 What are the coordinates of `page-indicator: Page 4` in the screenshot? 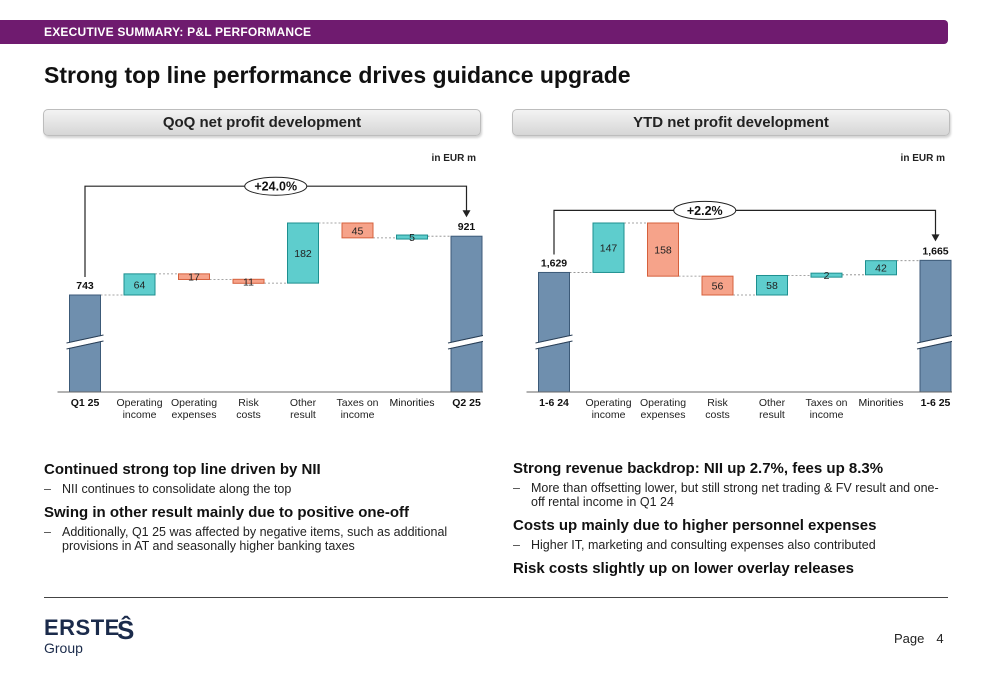 It's located at (919, 638).